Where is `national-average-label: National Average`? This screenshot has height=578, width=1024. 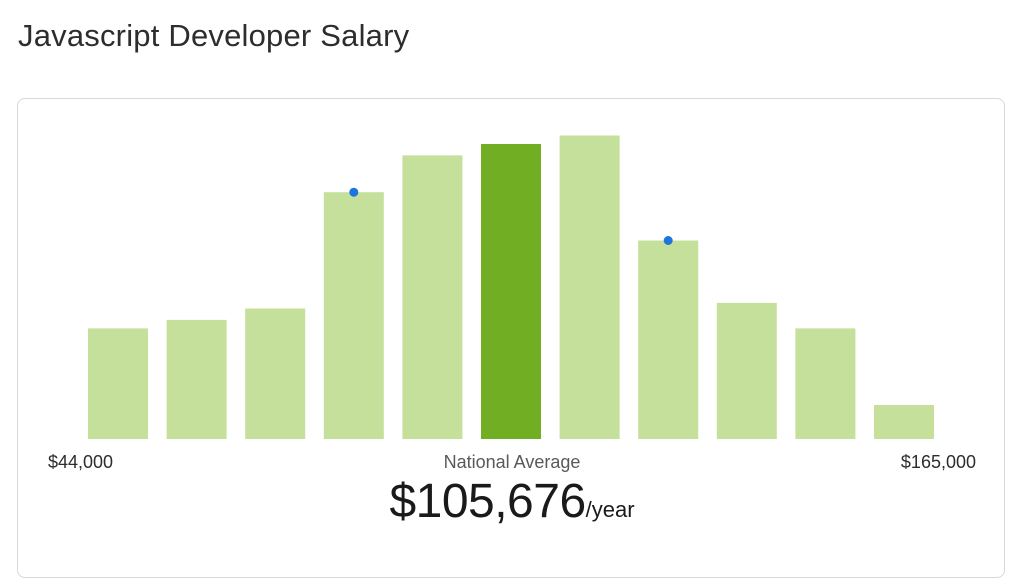 national-average-label: National Average is located at coordinates (512, 462).